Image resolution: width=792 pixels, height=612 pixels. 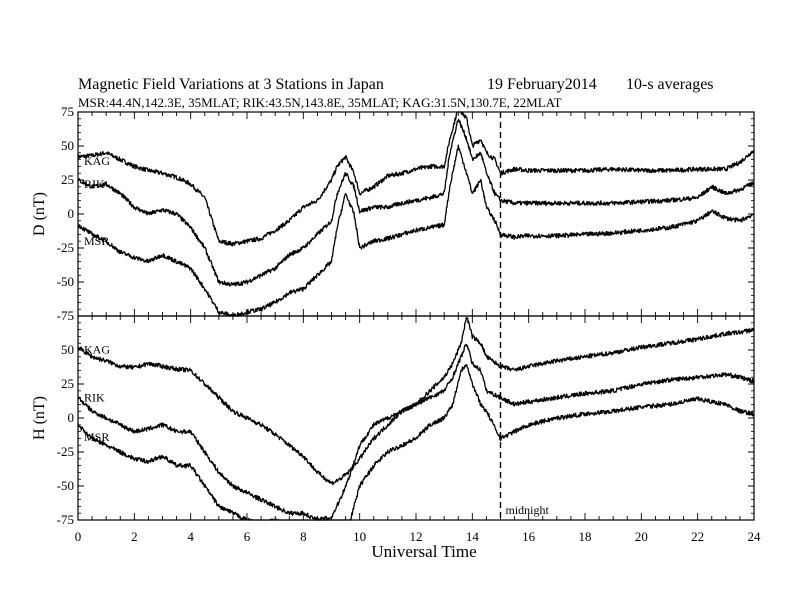 What do you see at coordinates (134, 536) in the screenshot?
I see `xtick-label-1: 2` at bounding box center [134, 536].